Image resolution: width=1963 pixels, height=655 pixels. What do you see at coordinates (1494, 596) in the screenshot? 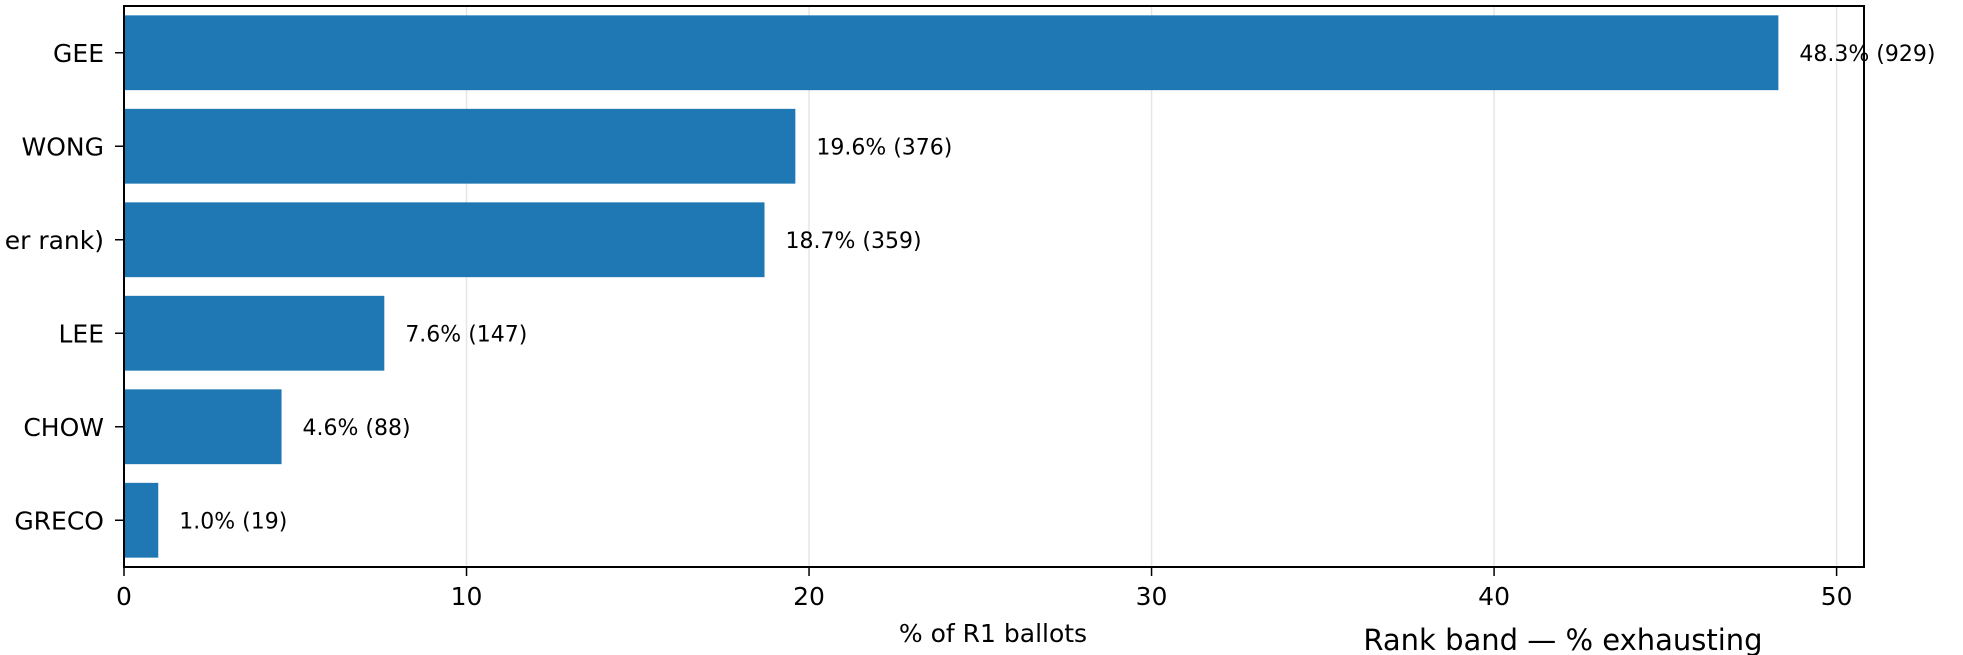
I see `x-tick-label-40: 40` at bounding box center [1494, 596].